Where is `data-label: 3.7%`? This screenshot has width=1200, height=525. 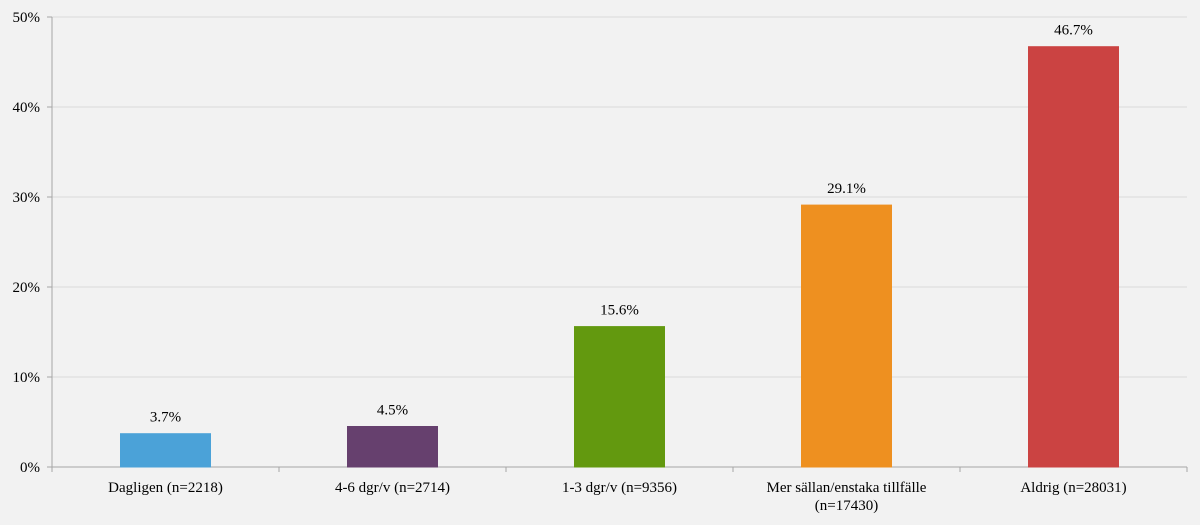 data-label: 3.7% is located at coordinates (165, 418).